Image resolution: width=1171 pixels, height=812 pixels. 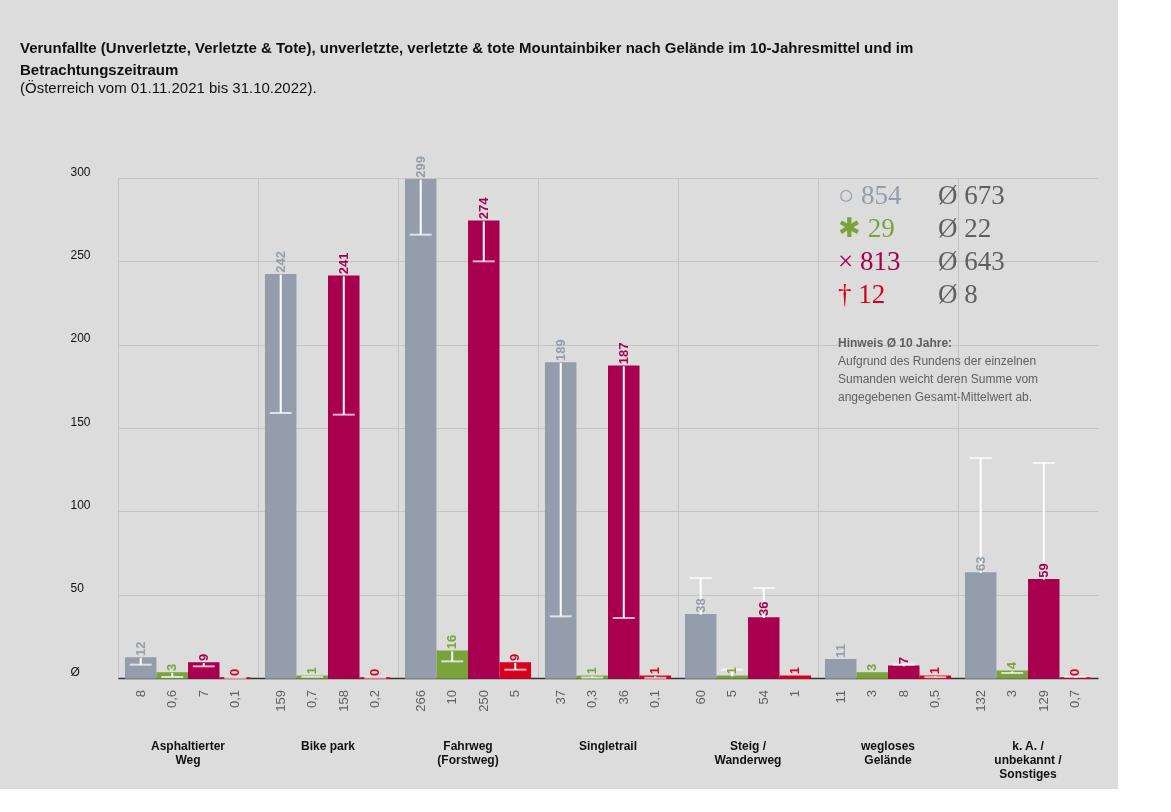 I want to click on text: 0,6, so click(x=172, y=699).